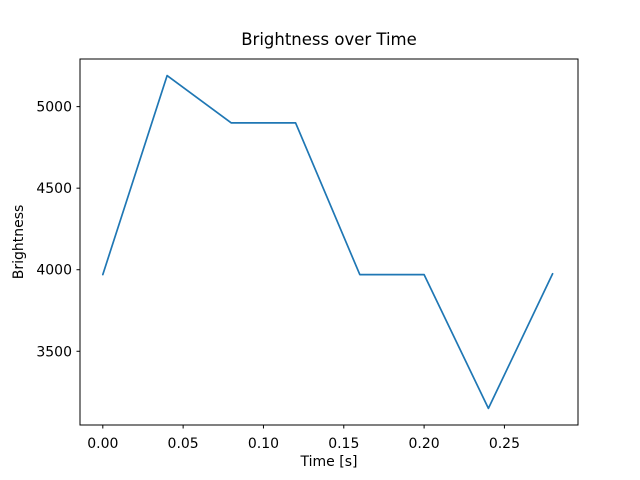 The height and width of the screenshot is (480, 640). Describe the element at coordinates (54, 352) in the screenshot. I see `y-tick-label: 3500` at that location.